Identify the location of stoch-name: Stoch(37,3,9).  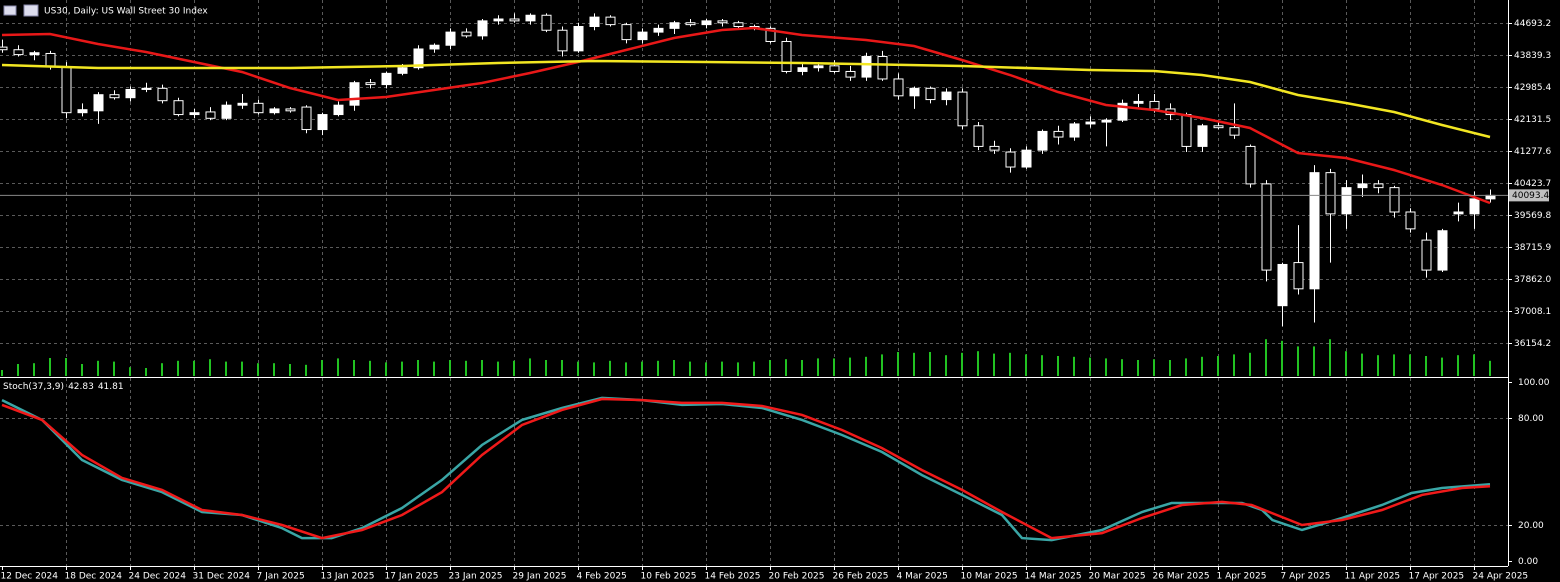
(33, 387).